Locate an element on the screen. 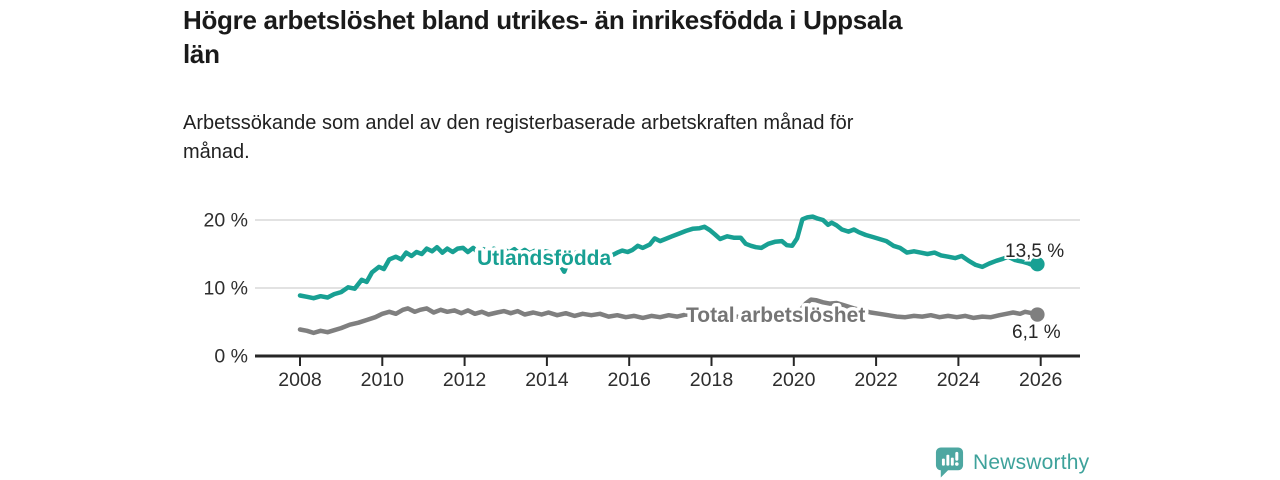  logo-exclamation-dot is located at coordinates (957, 464).